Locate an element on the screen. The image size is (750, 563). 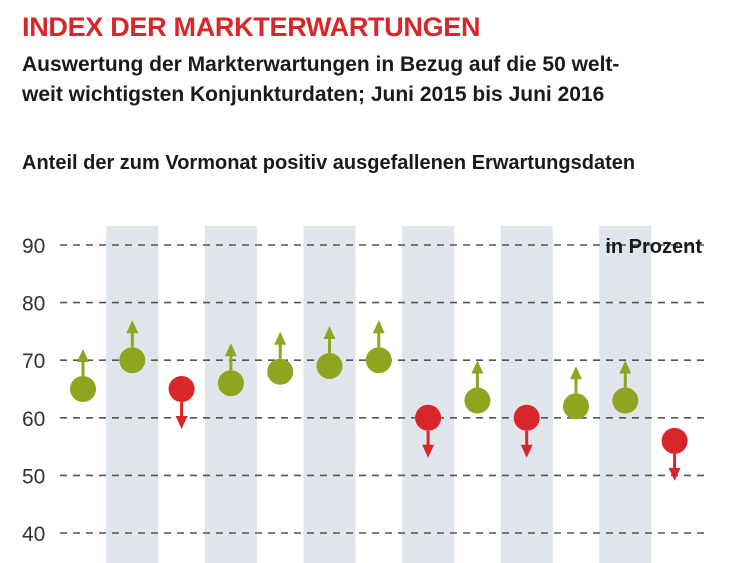
y-tick-label: 40 is located at coordinates (33, 534).